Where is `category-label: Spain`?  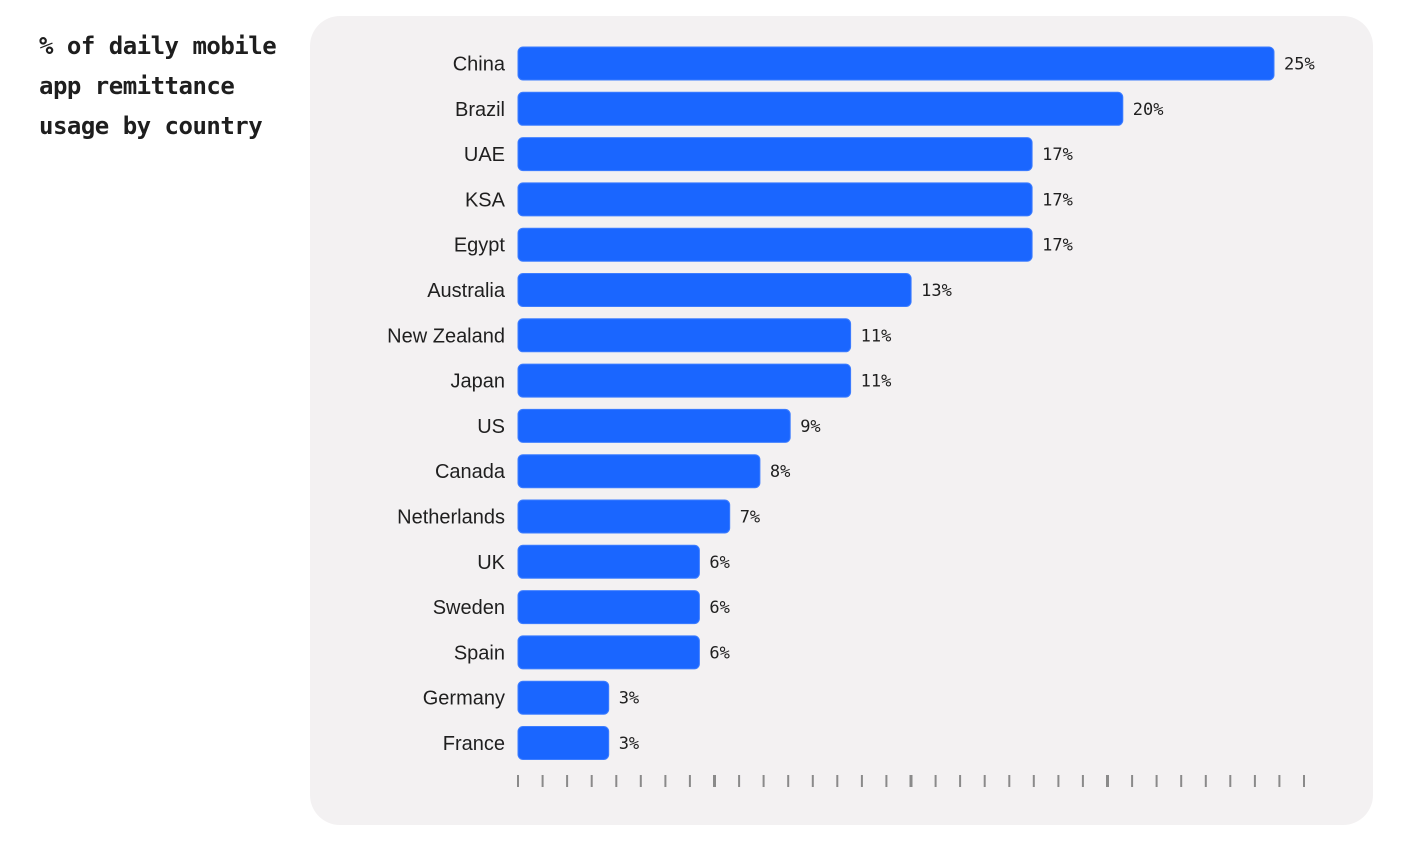 category-label: Spain is located at coordinates (479, 653).